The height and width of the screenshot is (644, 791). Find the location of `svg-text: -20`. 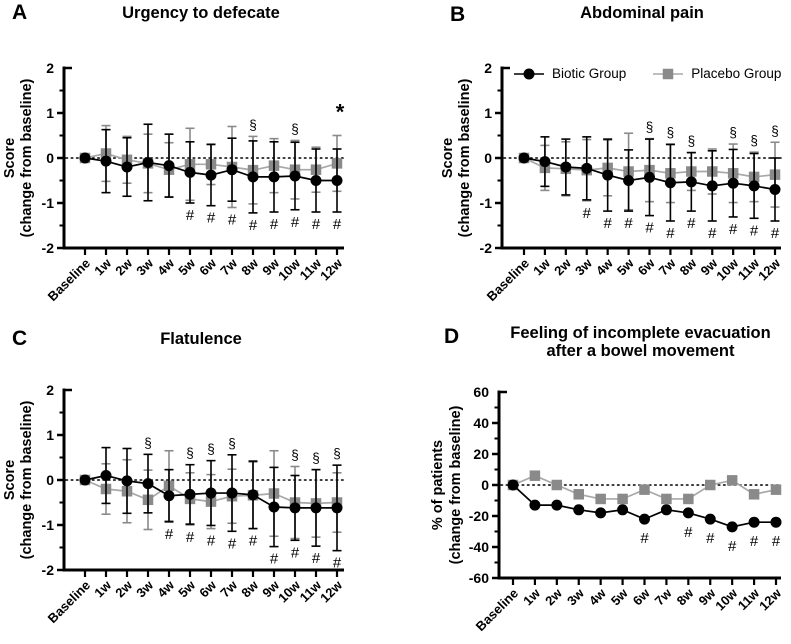

svg-text: -20 is located at coordinates (479, 516).